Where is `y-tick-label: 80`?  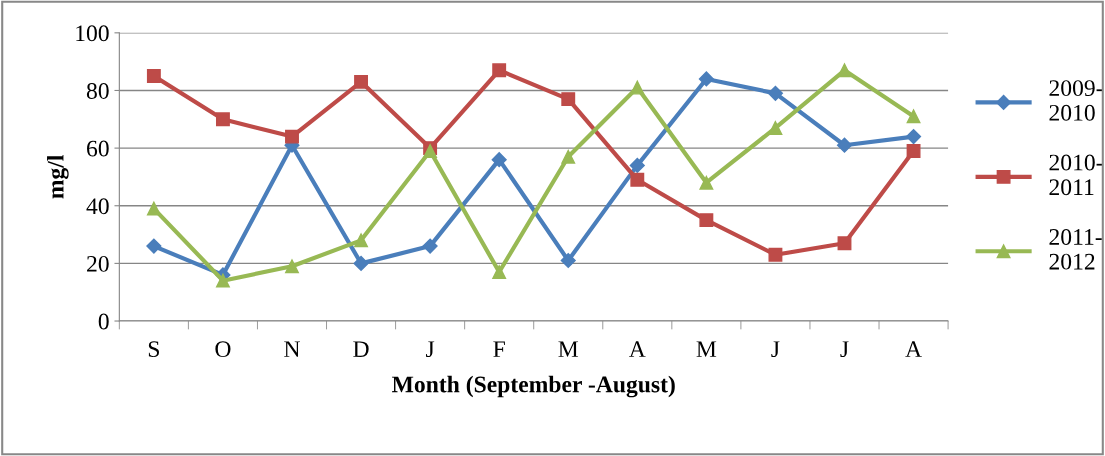 y-tick-label: 80 is located at coordinates (97, 90).